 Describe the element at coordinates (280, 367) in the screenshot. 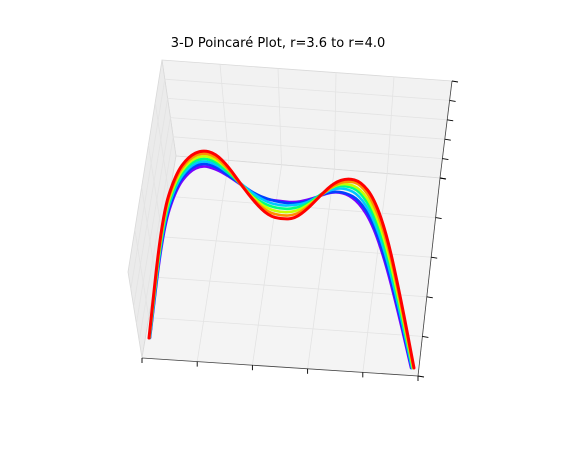

I see `x-axis-line` at that location.